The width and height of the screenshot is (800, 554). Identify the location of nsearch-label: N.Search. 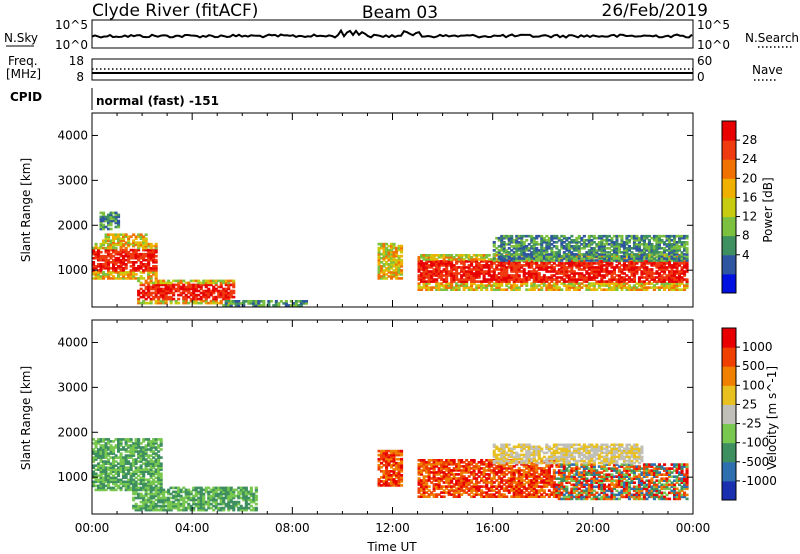
(772, 38).